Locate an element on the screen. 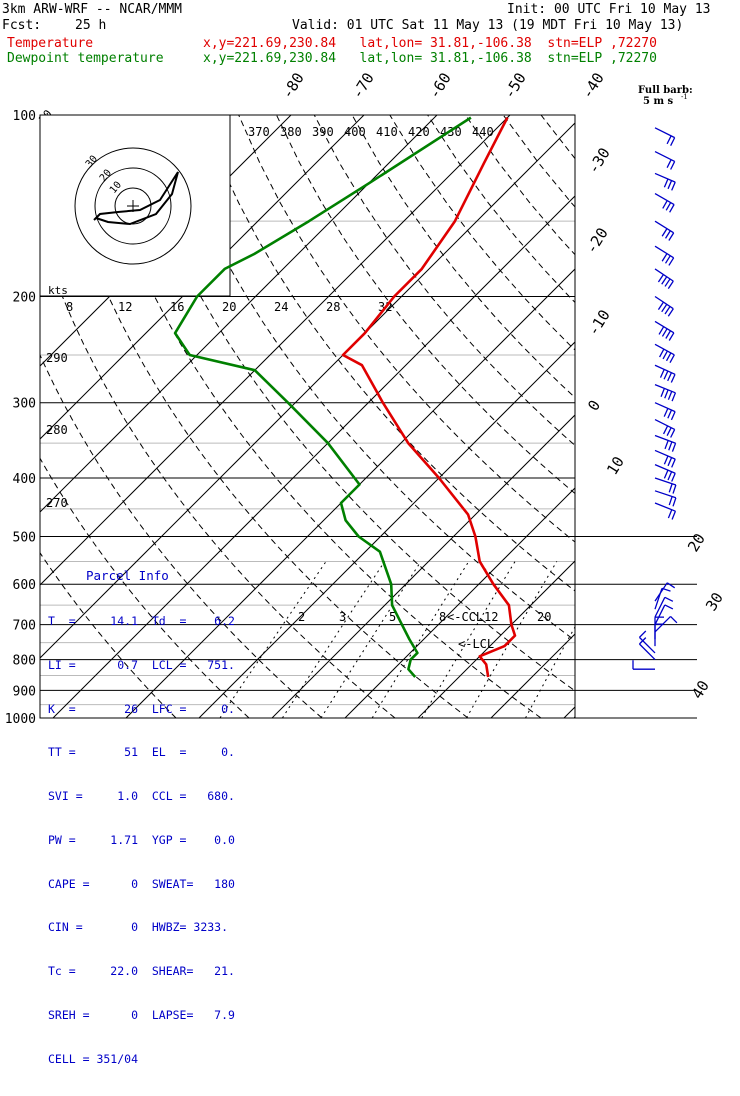  pressure-tick-label: 200 is located at coordinates (24, 298).